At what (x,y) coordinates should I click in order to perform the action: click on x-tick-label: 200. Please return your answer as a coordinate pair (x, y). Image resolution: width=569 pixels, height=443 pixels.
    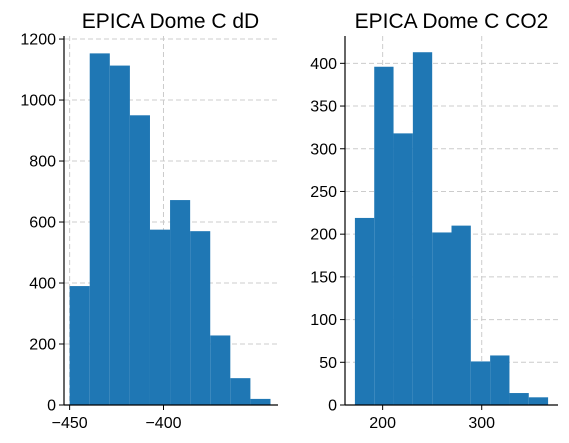
    Looking at the image, I should click on (382, 423).